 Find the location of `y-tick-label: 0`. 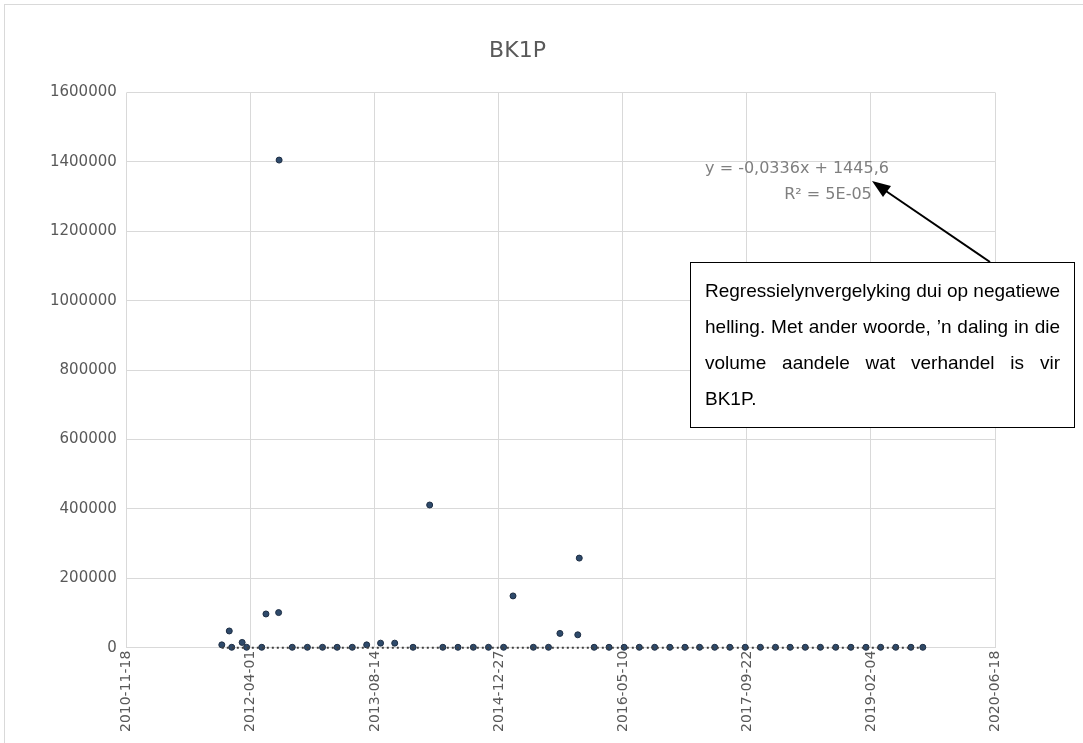

y-tick-label: 0 is located at coordinates (112, 646).